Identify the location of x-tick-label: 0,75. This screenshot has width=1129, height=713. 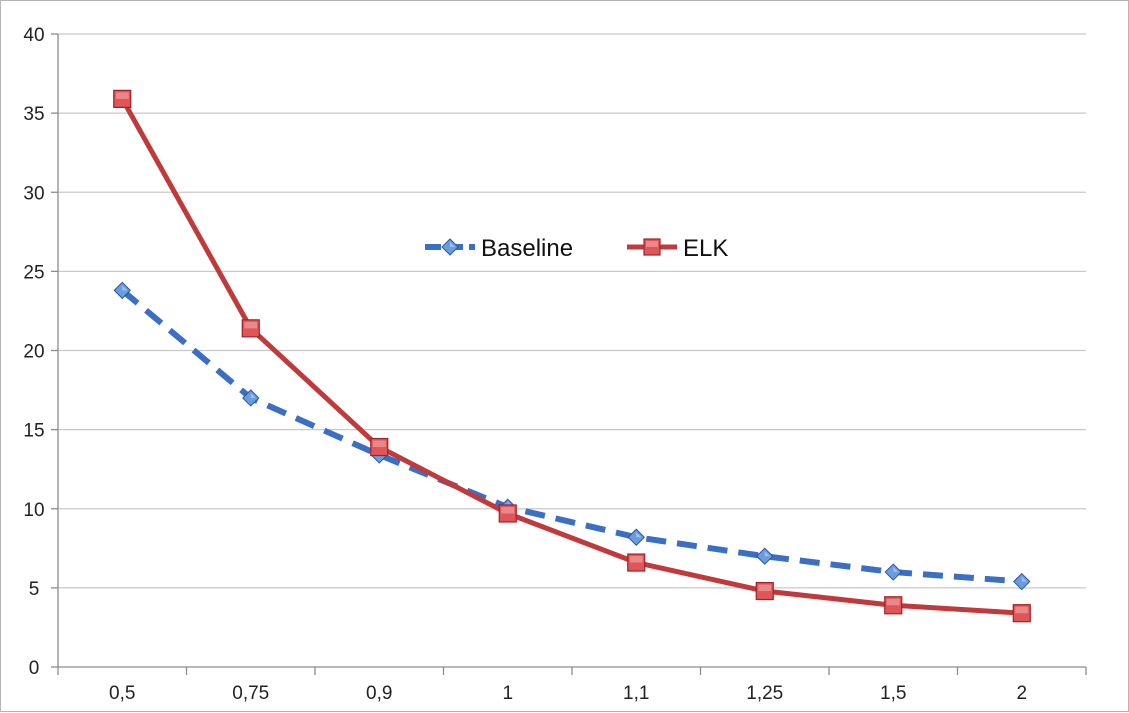
(250, 693).